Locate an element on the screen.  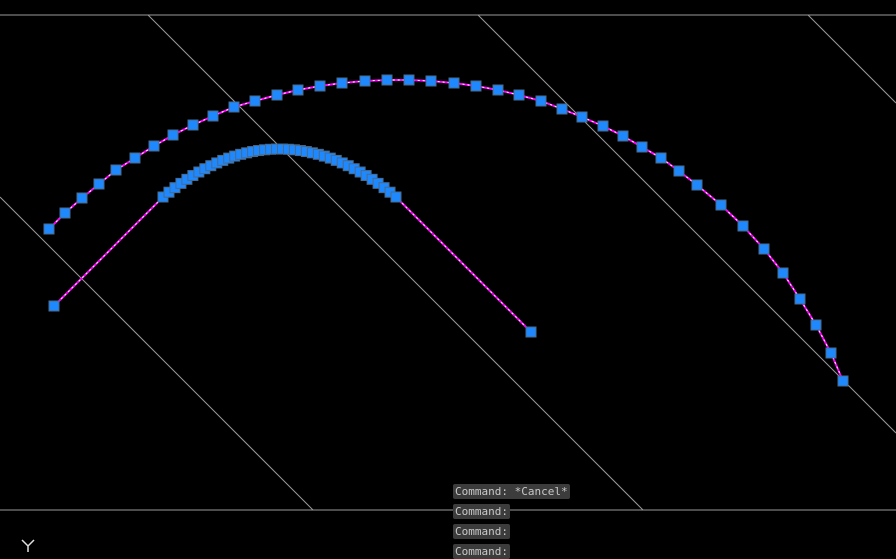
construction-line is located at coordinates (851, 59).